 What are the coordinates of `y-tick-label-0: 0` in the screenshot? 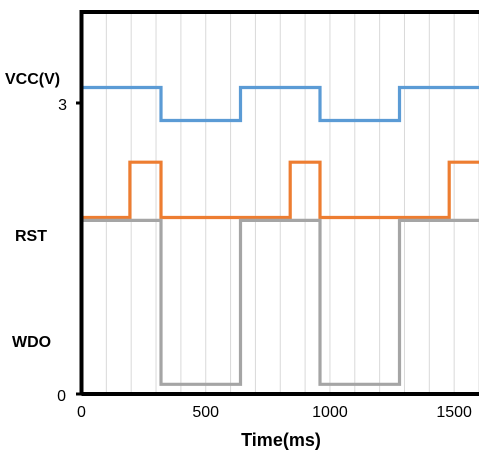 It's located at (61, 396).